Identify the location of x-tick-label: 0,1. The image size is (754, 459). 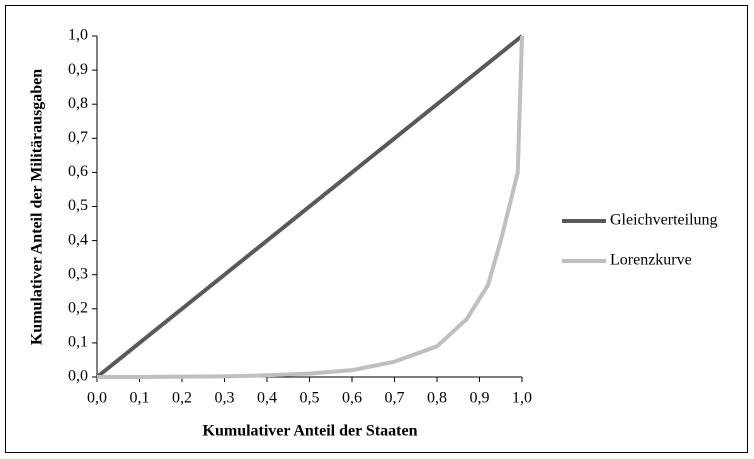
(140, 398).